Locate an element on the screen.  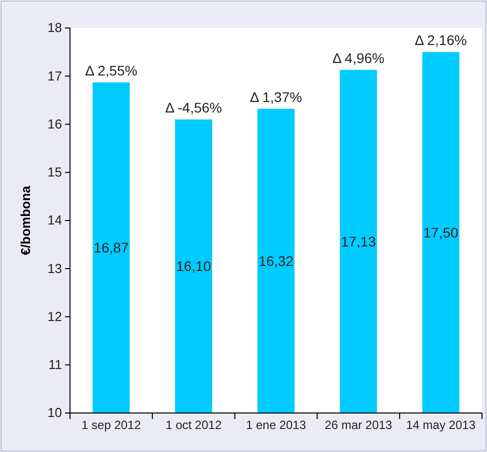
x-tick-label: 1 sep 2012 is located at coordinates (112, 425).